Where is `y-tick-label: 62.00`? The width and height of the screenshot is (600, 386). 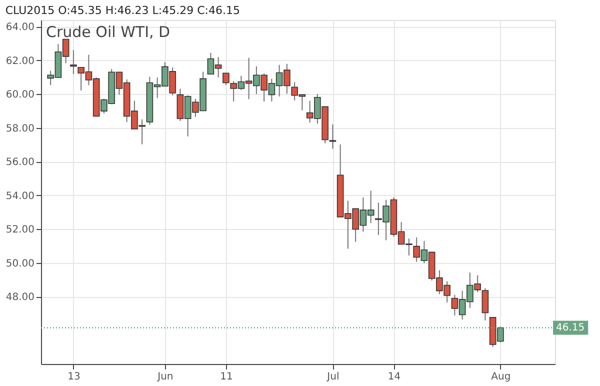
y-tick-label: 62.00 is located at coordinates (20, 61).